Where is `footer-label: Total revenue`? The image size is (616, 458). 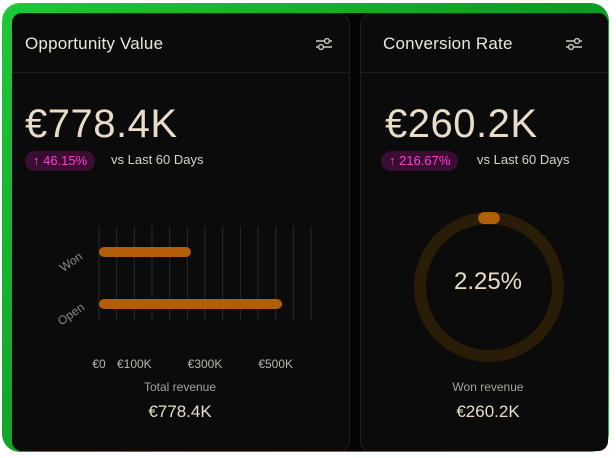 footer-label: Total revenue is located at coordinates (180, 387).